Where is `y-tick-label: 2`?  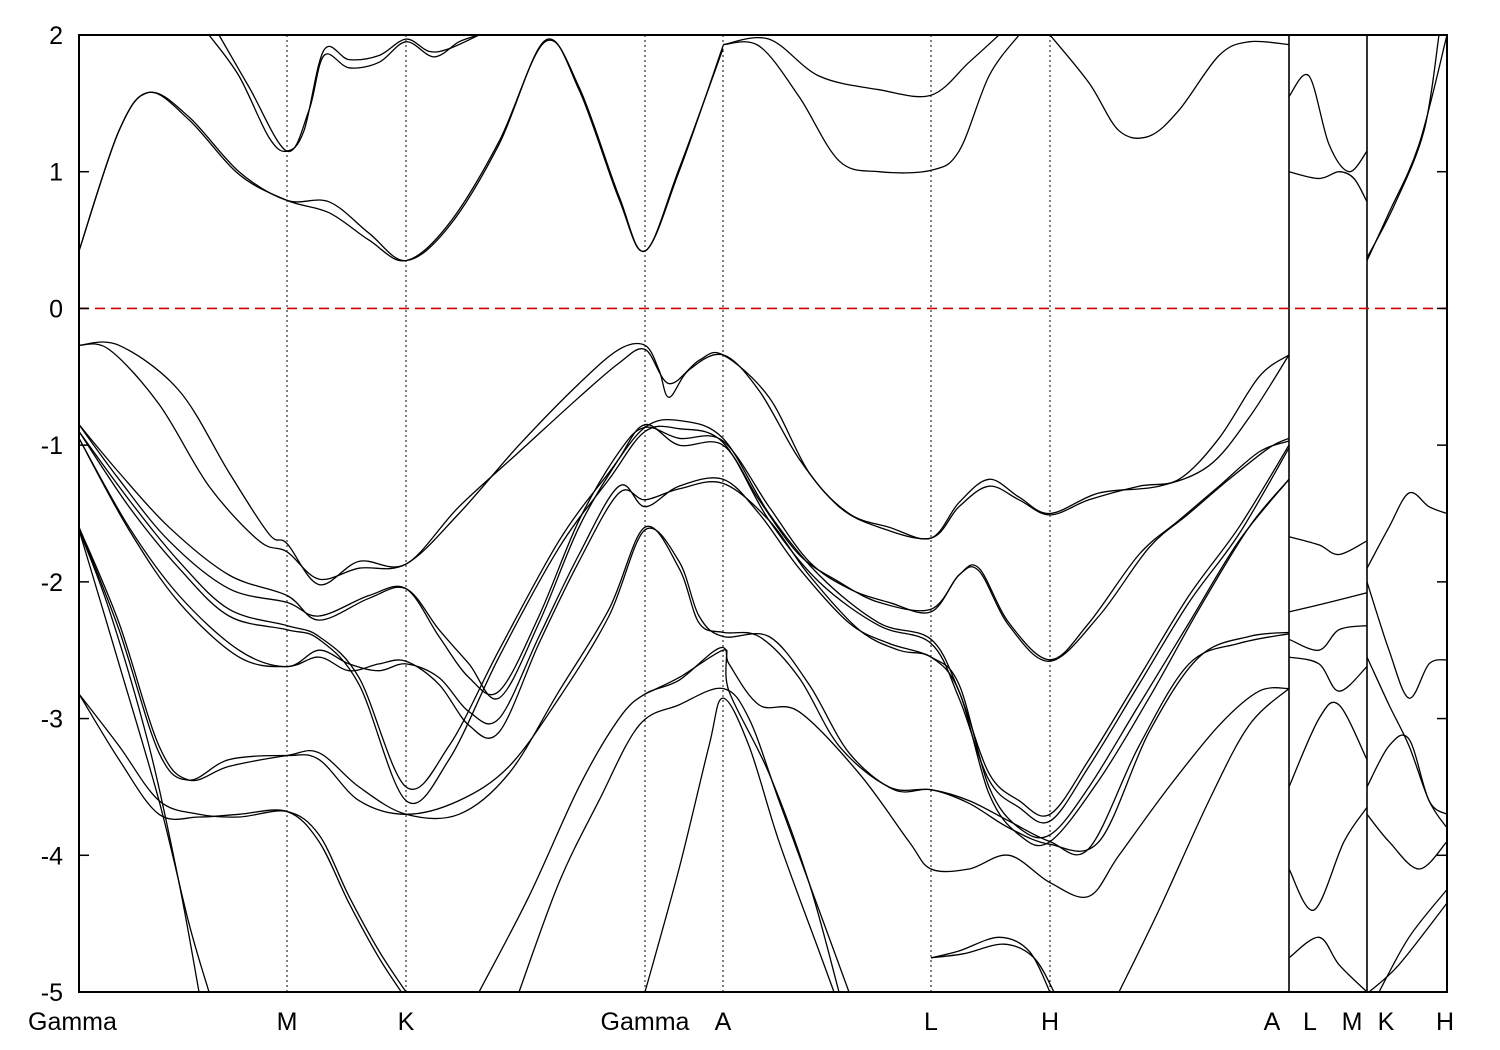
y-tick-label: 2 is located at coordinates (56, 36).